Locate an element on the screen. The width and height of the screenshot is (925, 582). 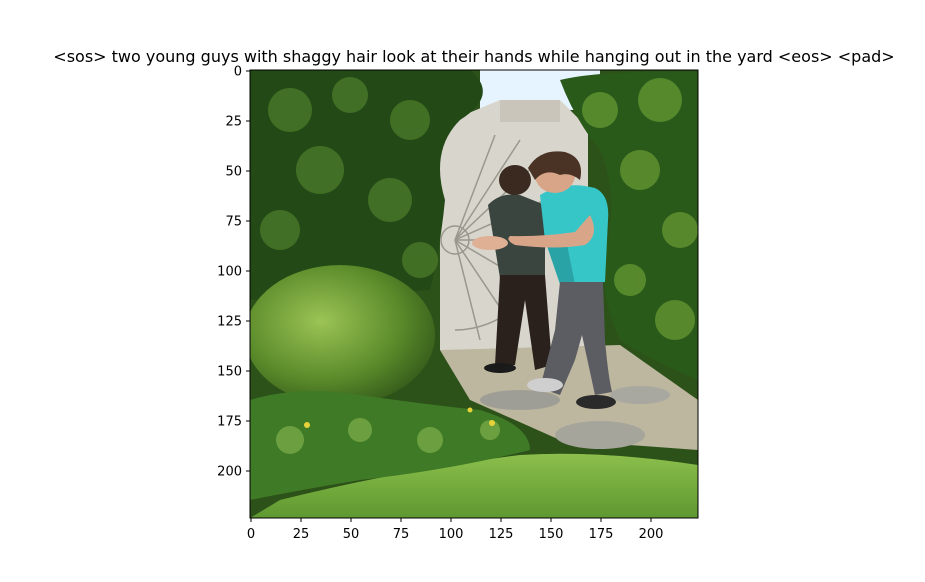
x-tick-label: 100 is located at coordinates (451, 534).